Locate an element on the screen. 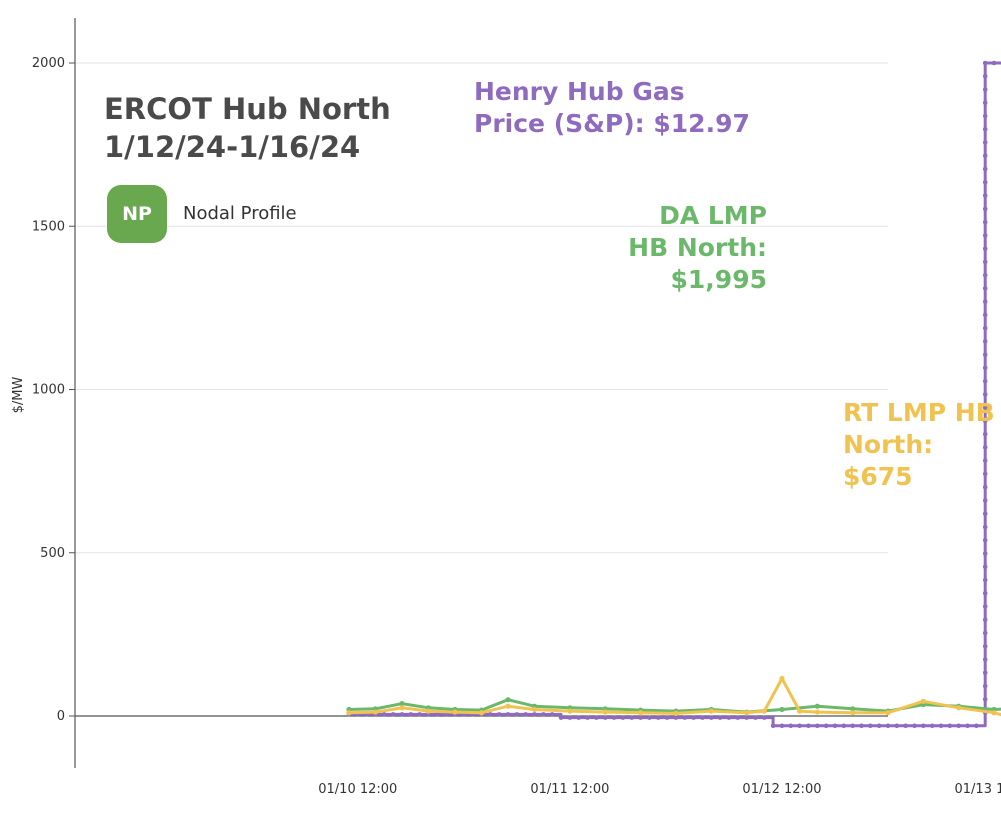 The width and height of the screenshot is (1001, 824). rt-lmp-annotation: RT LMP HB North: $675 is located at coordinates (919, 445).